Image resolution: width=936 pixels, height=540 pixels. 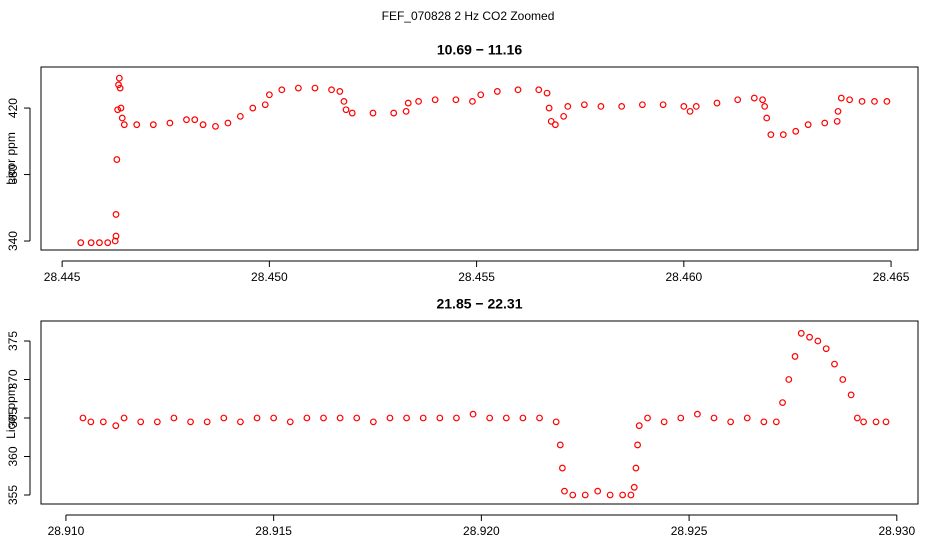 What do you see at coordinates (13, 379) in the screenshot?
I see `y-tick-label: 370` at bounding box center [13, 379].